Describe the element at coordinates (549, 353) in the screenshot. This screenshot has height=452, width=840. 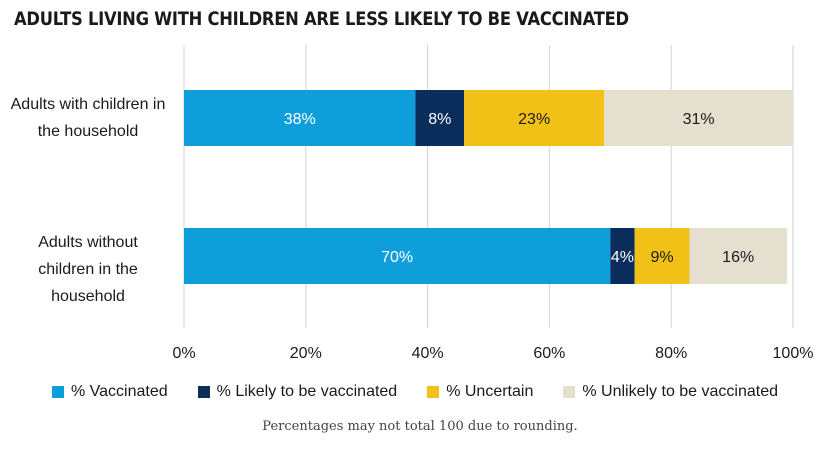
I see `x-tick-label: 60%` at that location.